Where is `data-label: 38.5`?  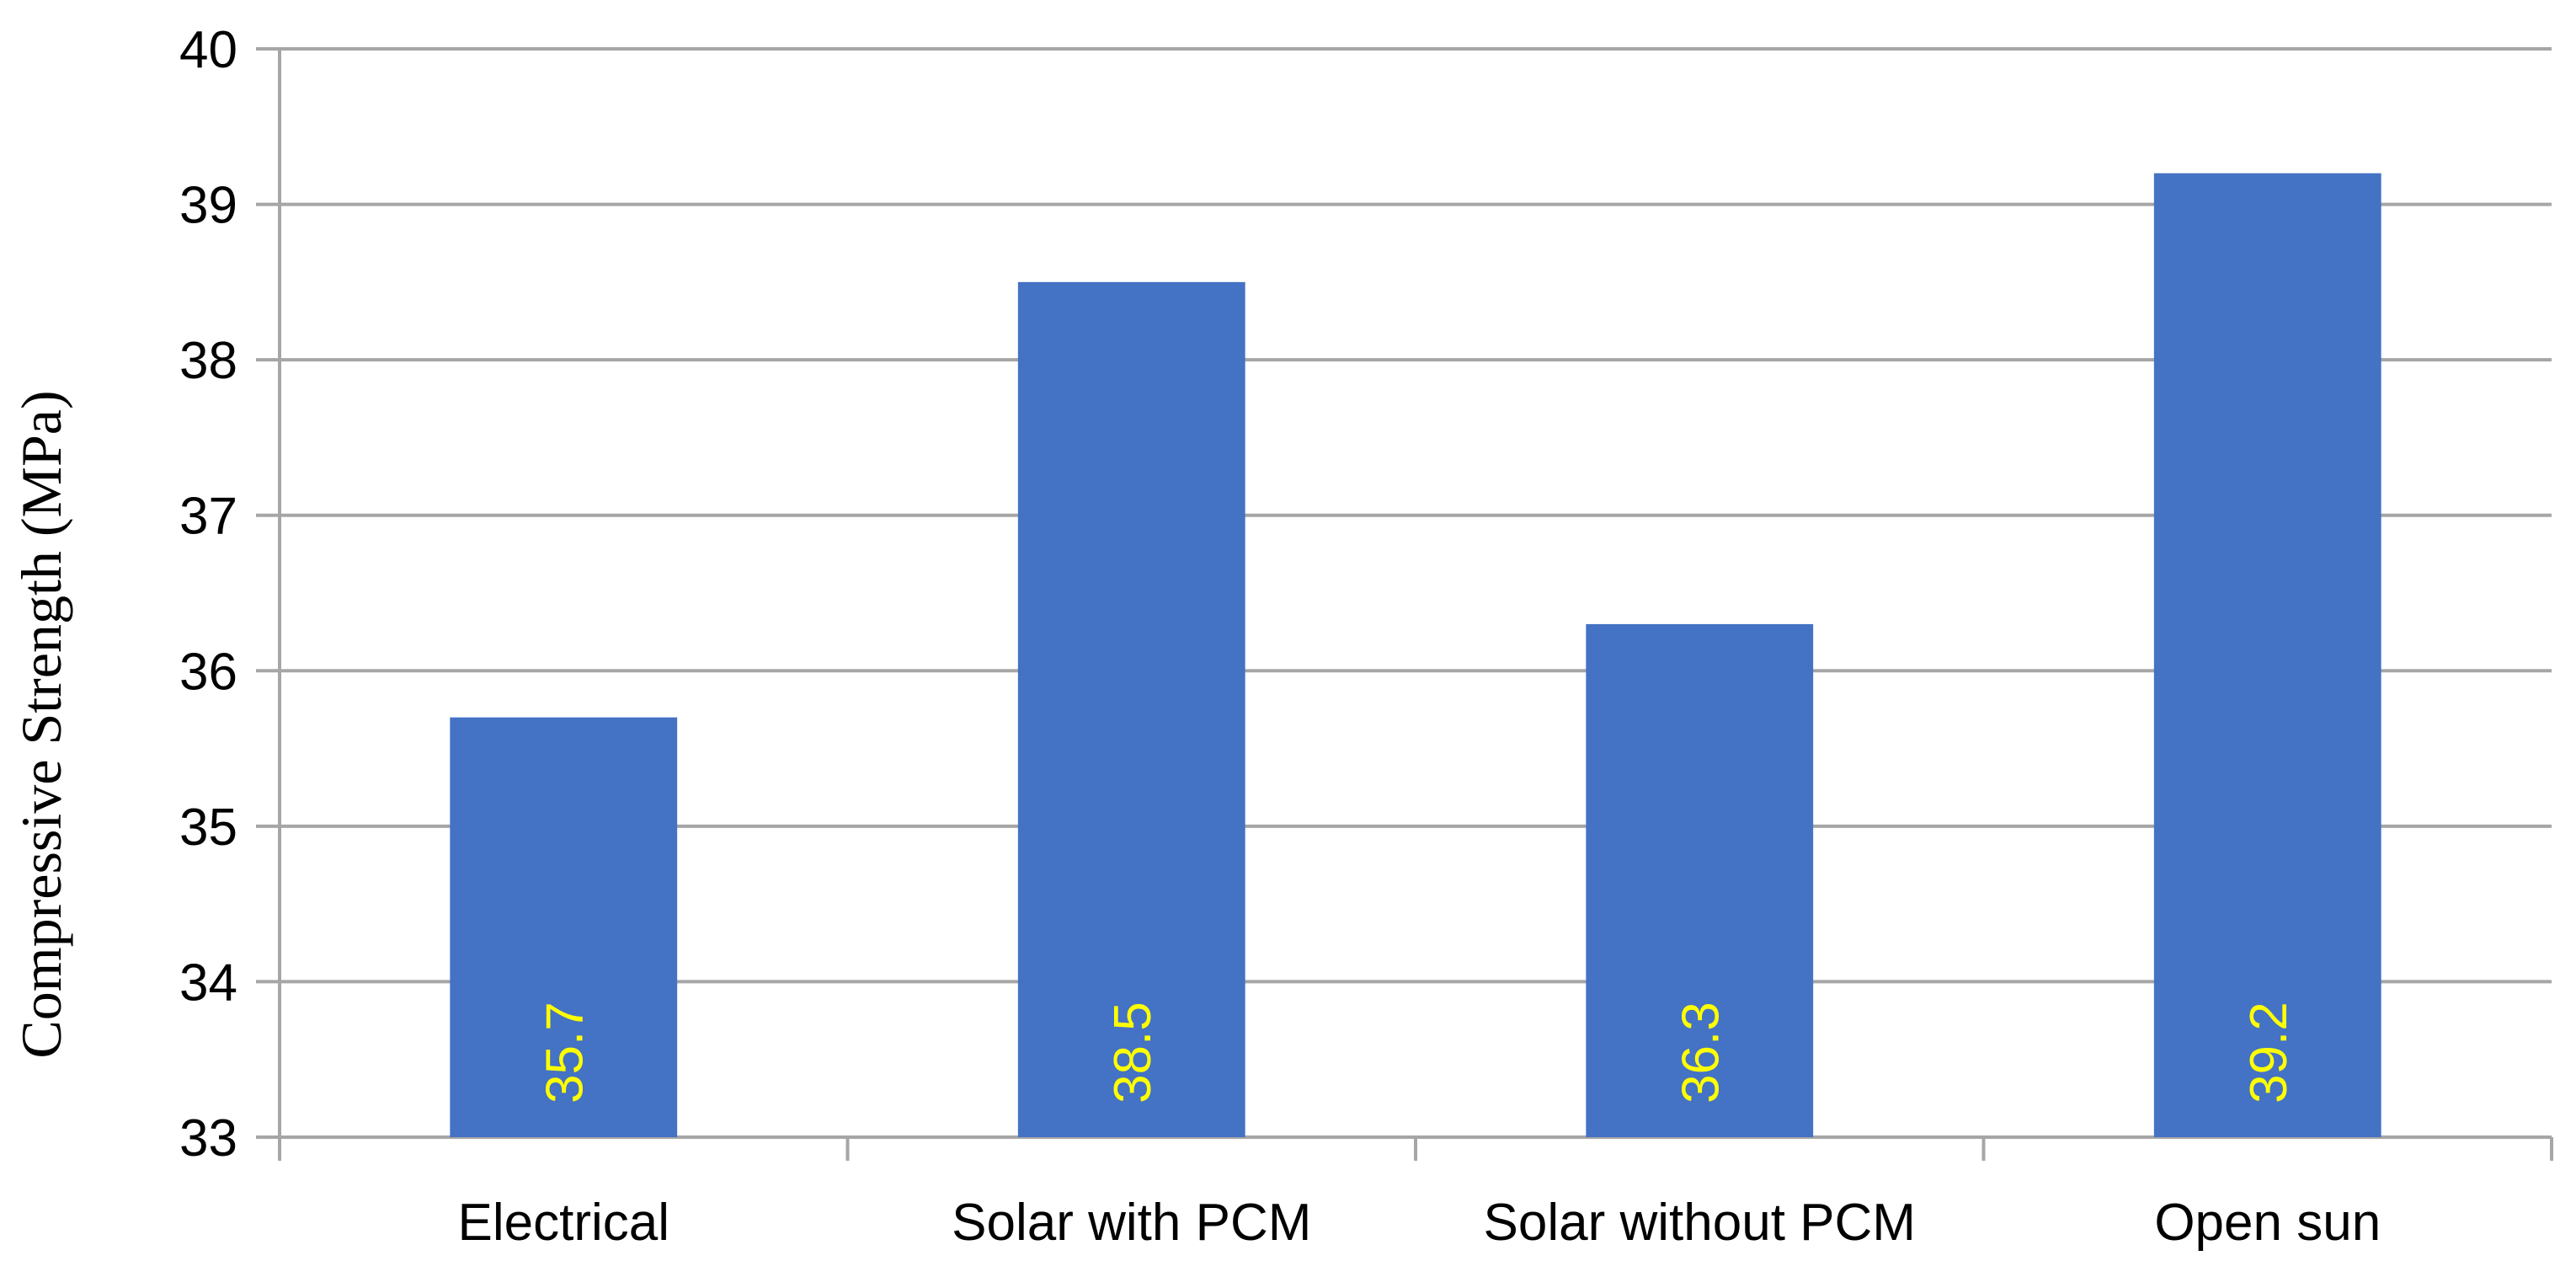 data-label: 38.5 is located at coordinates (1133, 1052).